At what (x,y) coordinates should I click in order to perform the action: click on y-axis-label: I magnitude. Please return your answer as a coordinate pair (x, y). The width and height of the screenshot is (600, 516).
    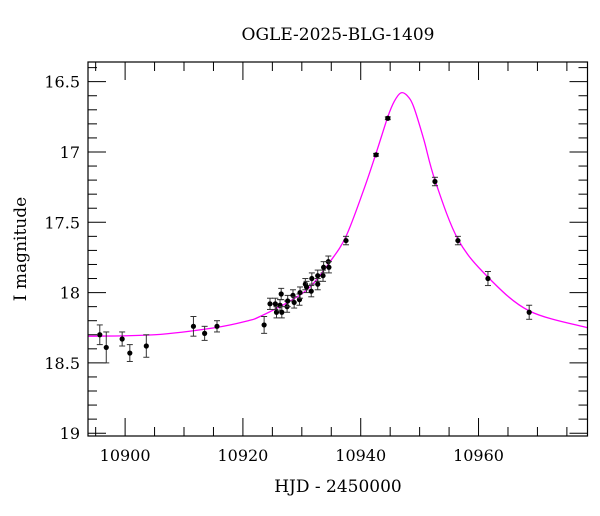
    Looking at the image, I should click on (21, 249).